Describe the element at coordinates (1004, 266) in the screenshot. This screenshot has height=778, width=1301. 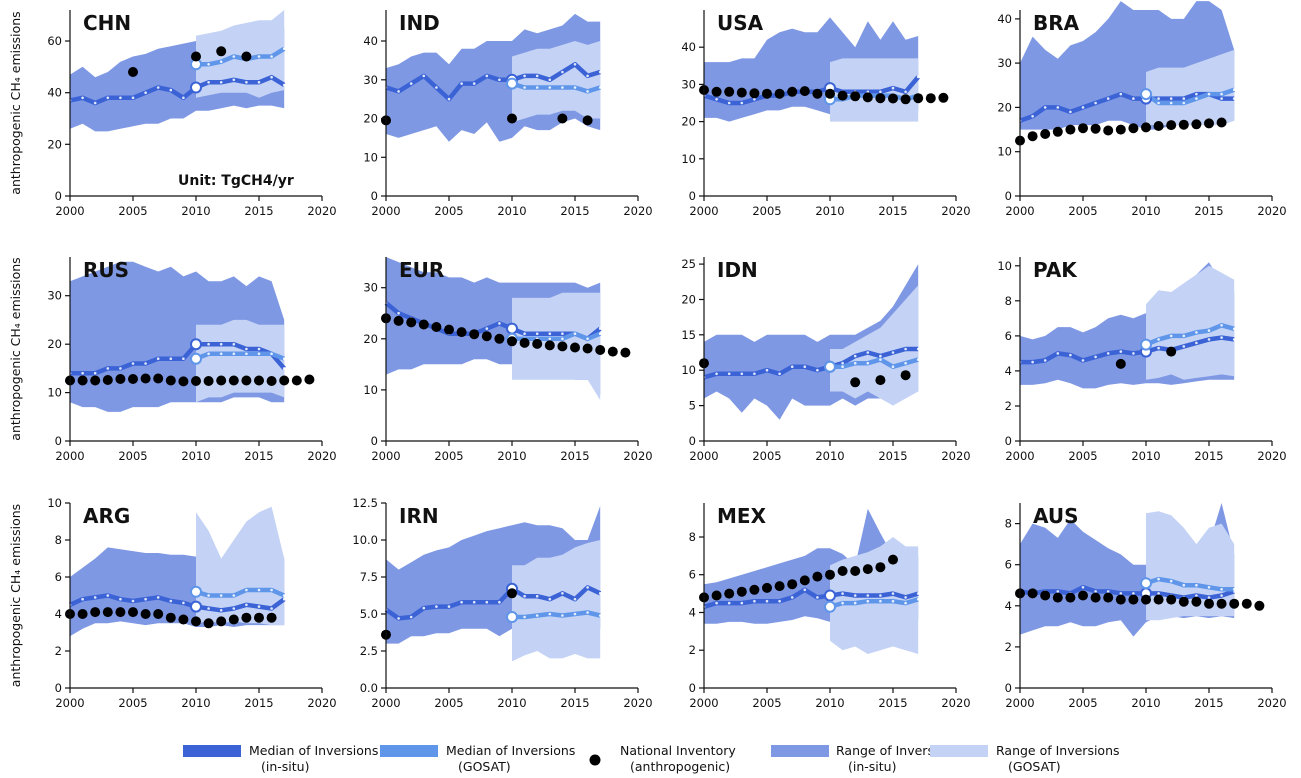
I see `pak-y-tick-label: 10` at that location.